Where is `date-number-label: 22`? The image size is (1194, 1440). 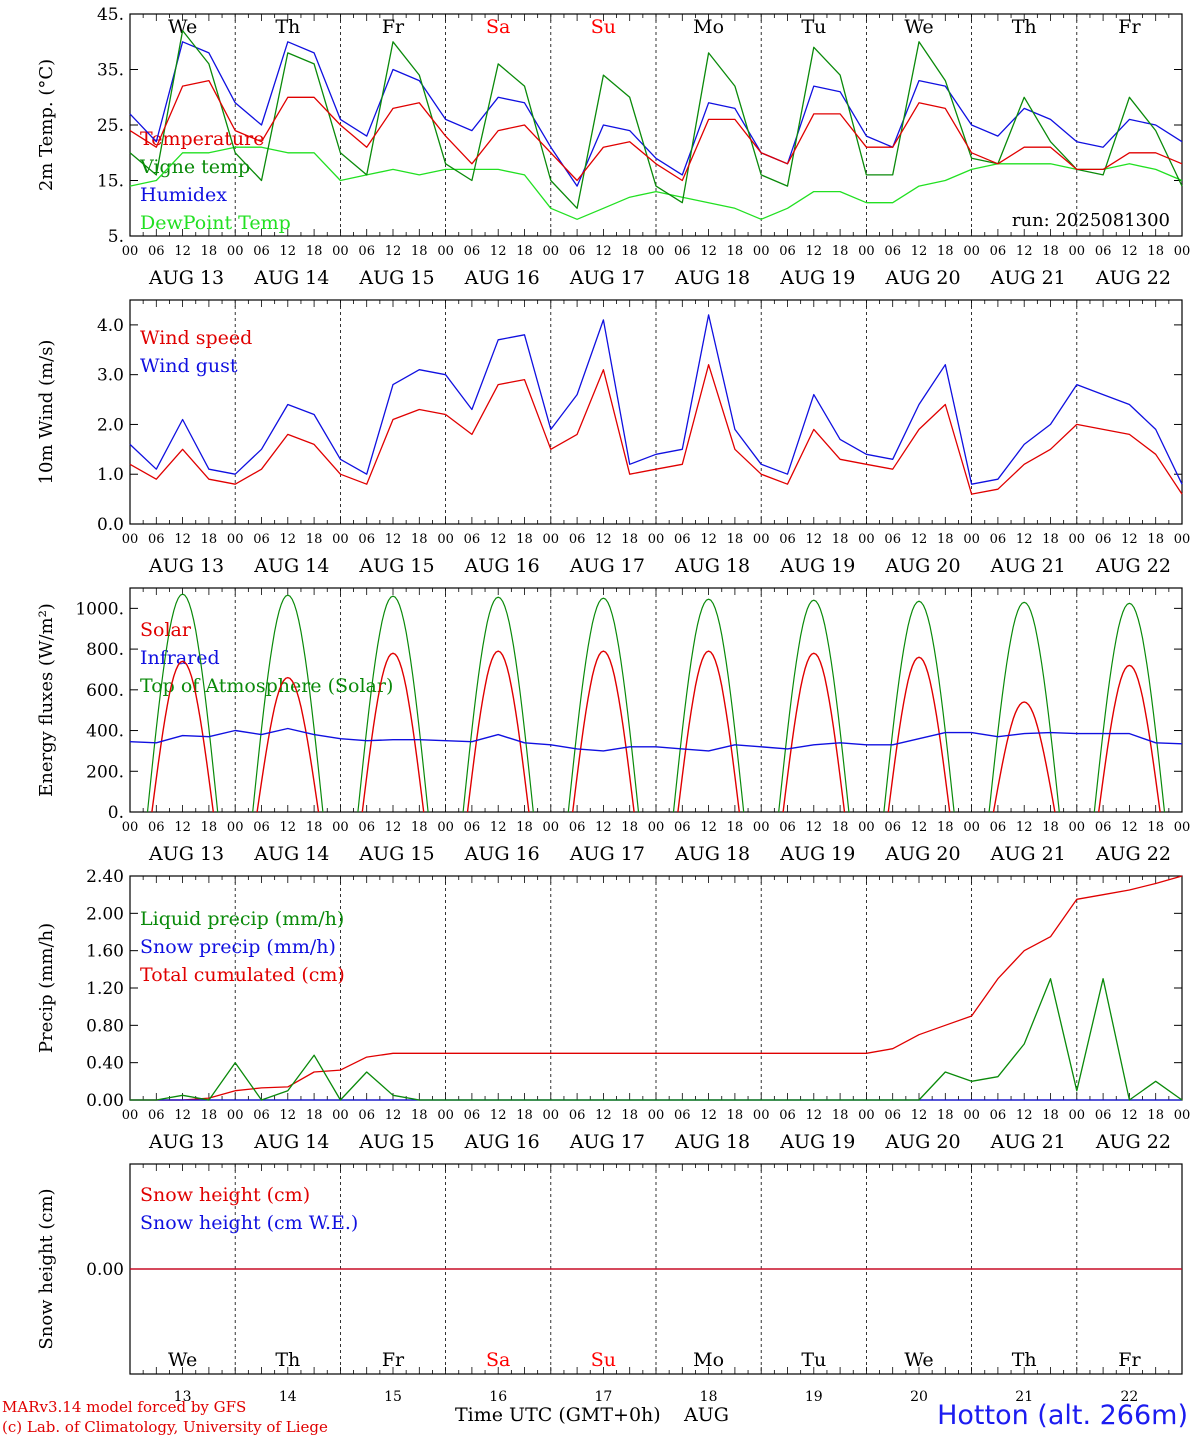 date-number-label: 22 is located at coordinates (1129, 1397).